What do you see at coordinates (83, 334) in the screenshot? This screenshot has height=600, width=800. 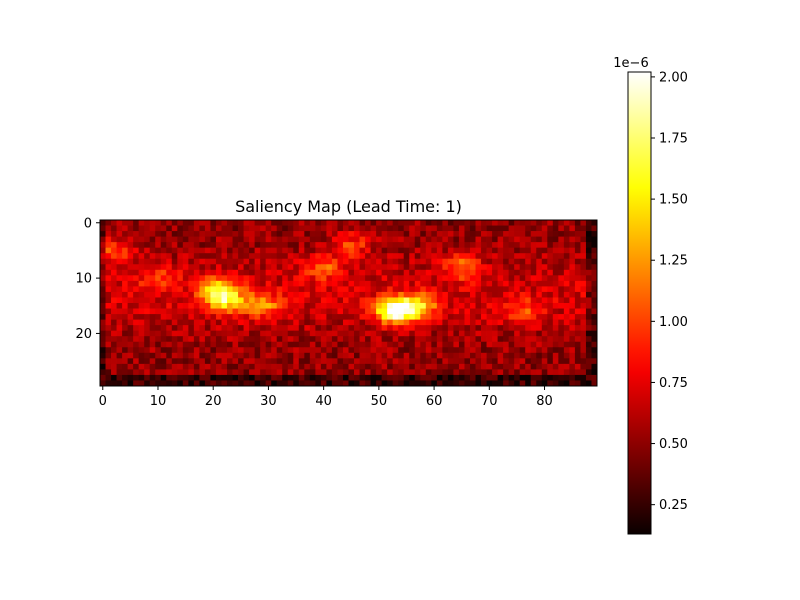 I see `y-tick-label: 20` at bounding box center [83, 334].